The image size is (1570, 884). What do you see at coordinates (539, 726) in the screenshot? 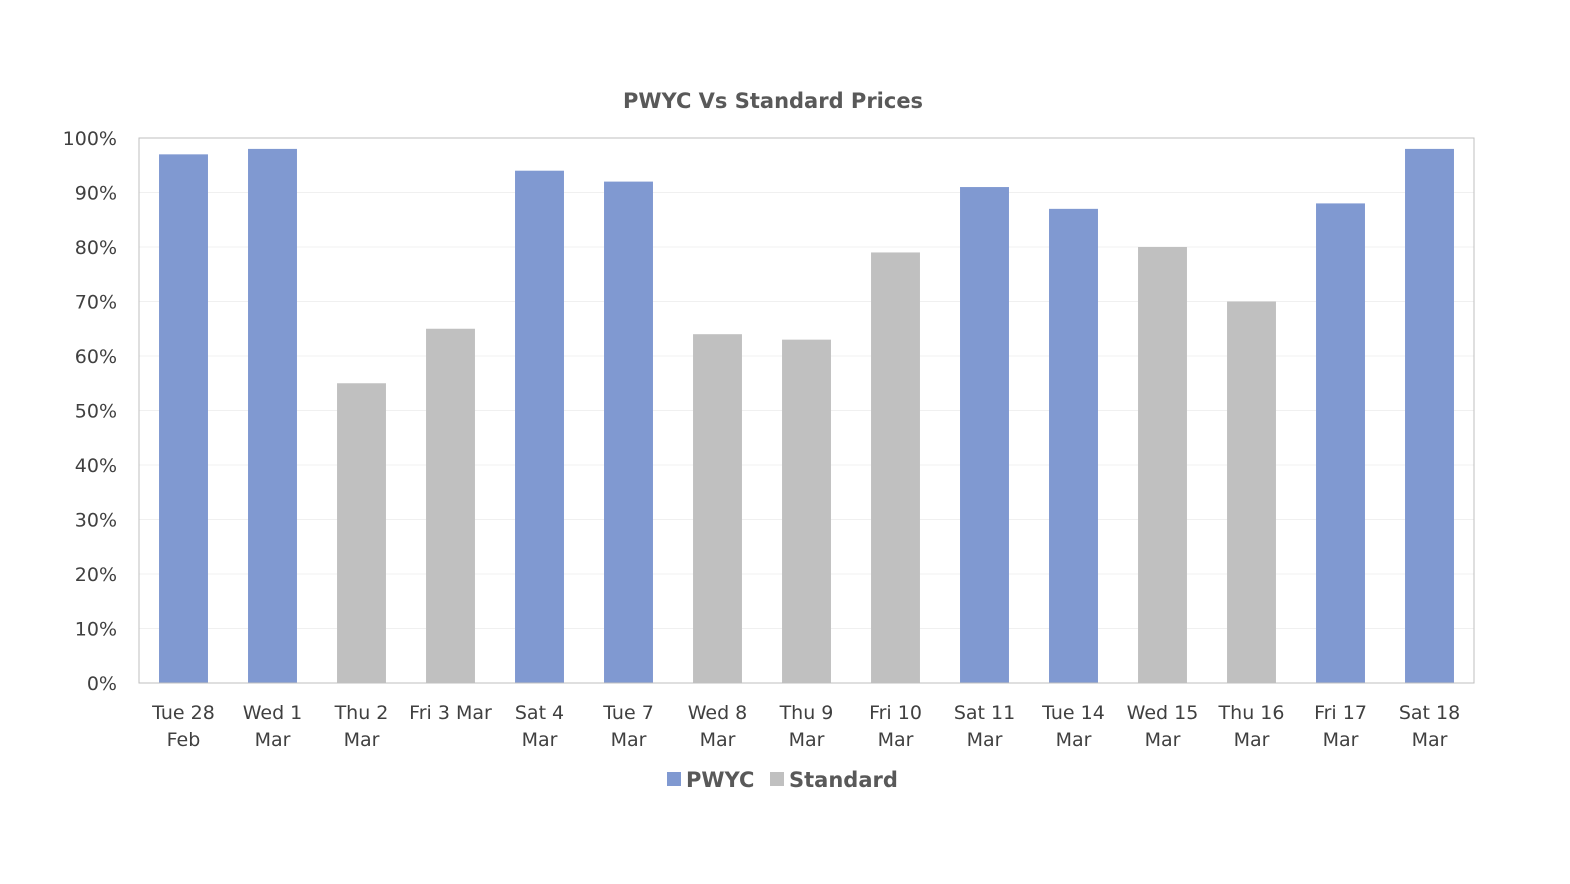
I see `x-tick-label: Sat 4 Mar` at bounding box center [539, 726].